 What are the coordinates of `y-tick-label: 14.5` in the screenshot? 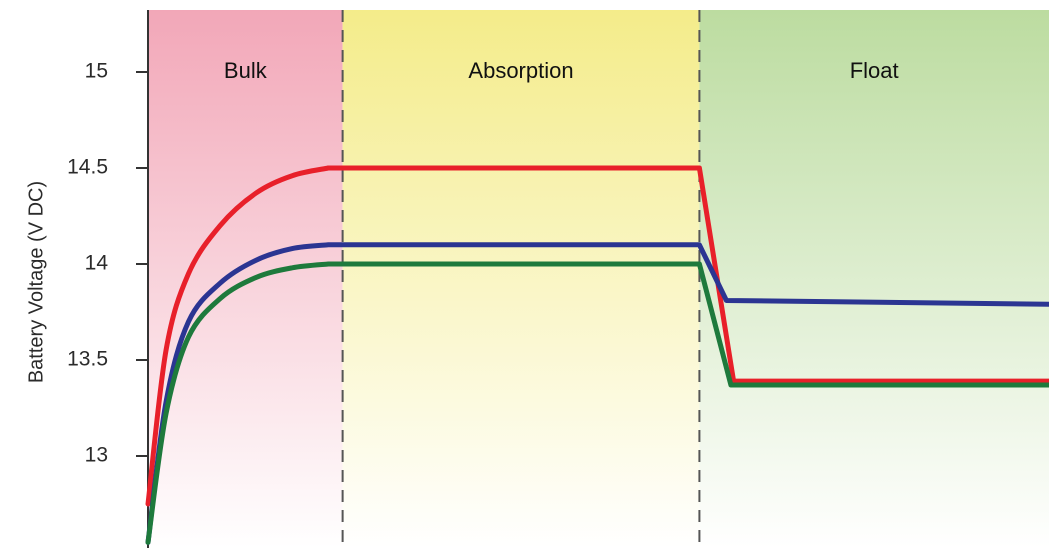 It's located at (87, 167).